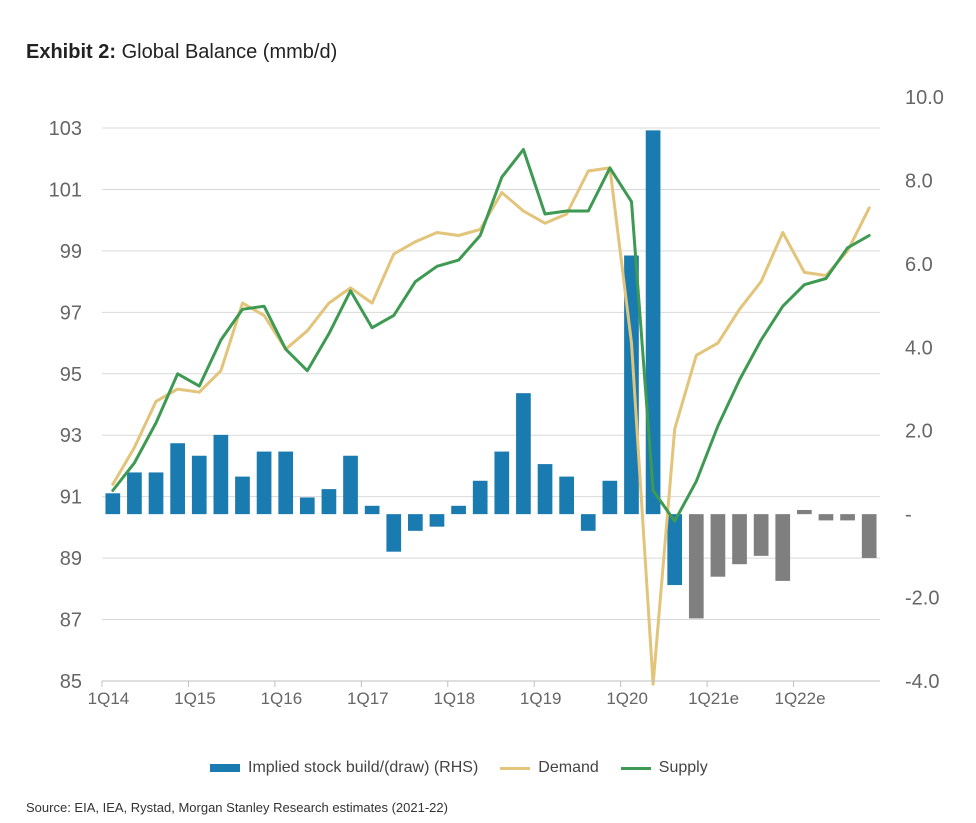 The width and height of the screenshot is (976, 823). I want to click on legend-label-supply: Supply, so click(683, 767).